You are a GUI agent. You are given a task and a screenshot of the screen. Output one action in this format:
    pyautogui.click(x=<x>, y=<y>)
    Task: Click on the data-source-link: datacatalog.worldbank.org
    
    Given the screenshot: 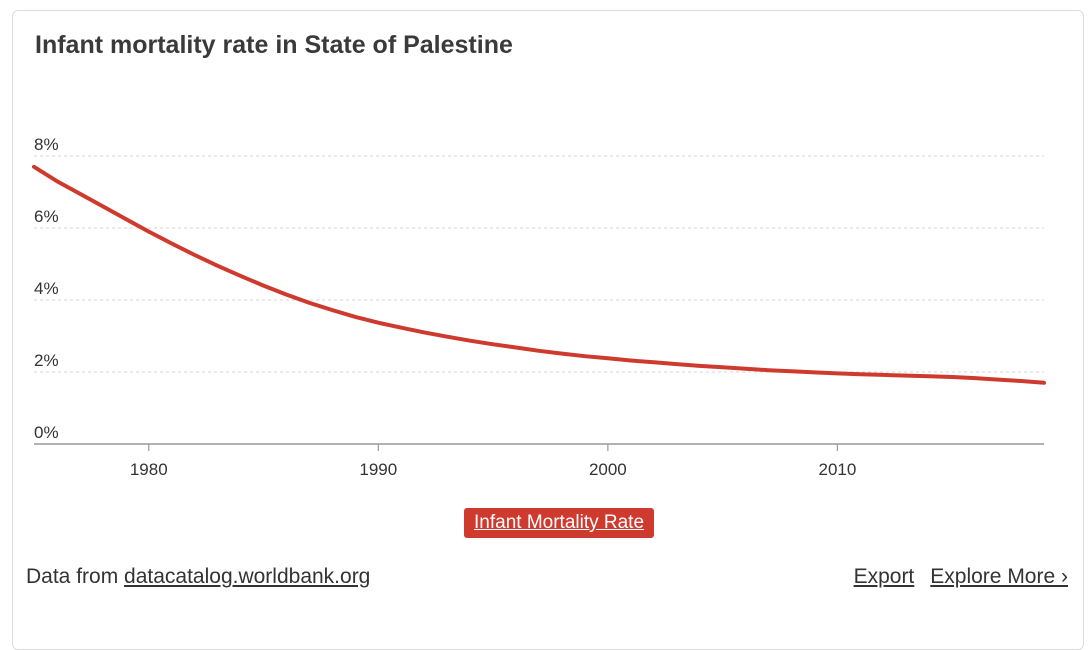 What is the action you would take?
    pyautogui.click(x=247, y=576)
    